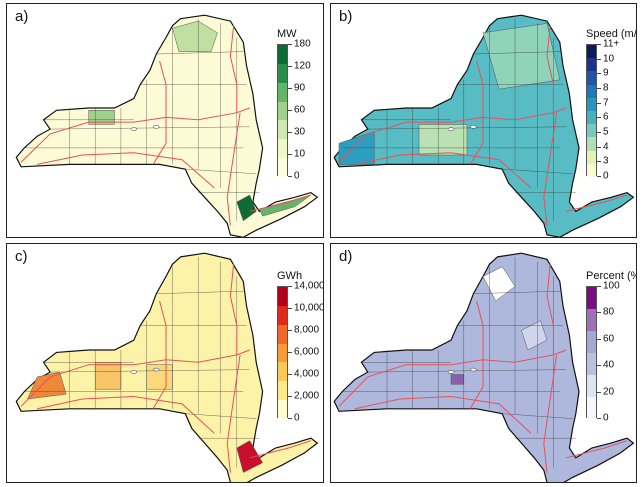 The width and height of the screenshot is (643, 487). What do you see at coordinates (309, 308) in the screenshot?
I see `legend-tick-label: 10,000` at bounding box center [309, 308].